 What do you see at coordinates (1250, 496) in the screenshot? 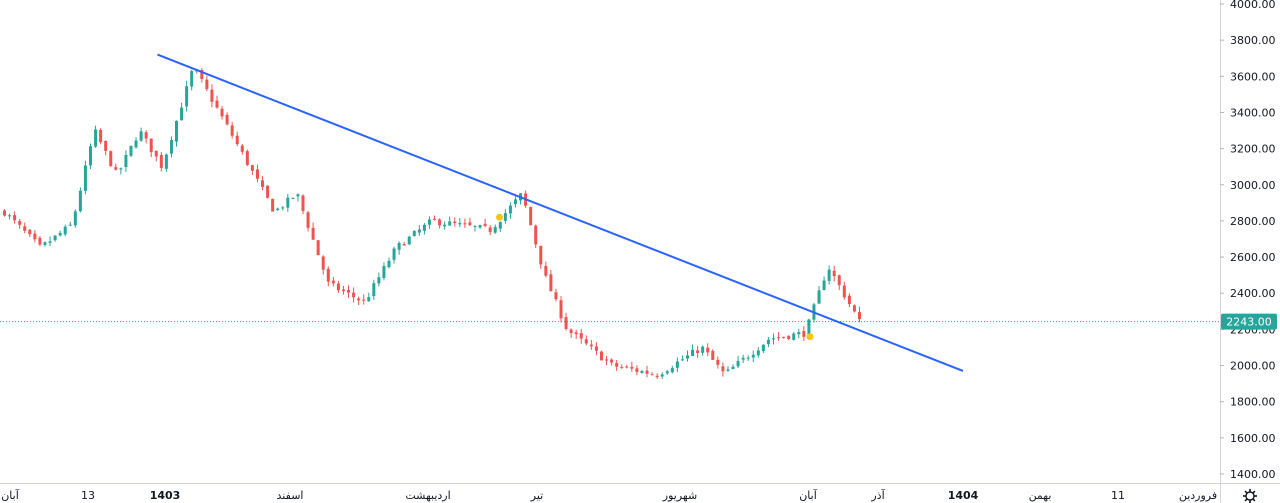
I see `gear-icon` at bounding box center [1250, 496].